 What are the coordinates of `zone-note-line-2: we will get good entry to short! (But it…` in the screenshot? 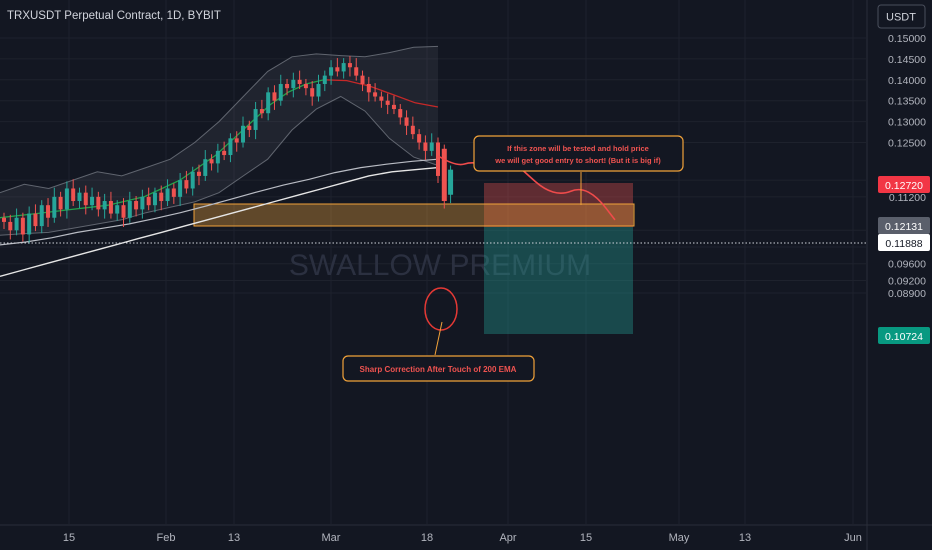 It's located at (577, 160).